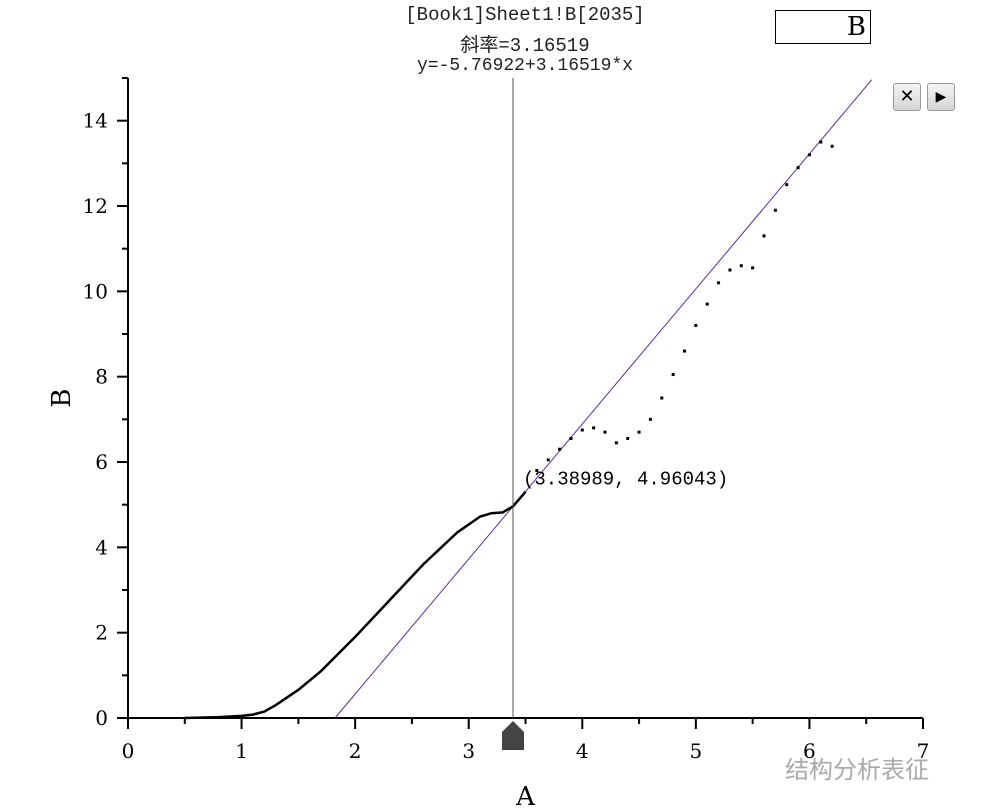  I want to click on x-tick-label: 0, so click(128, 751).